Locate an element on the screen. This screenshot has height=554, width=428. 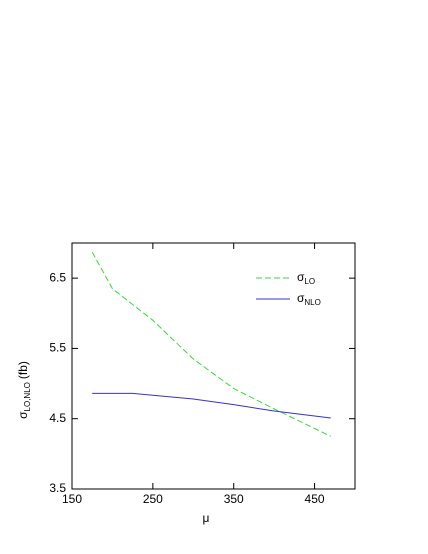
y-label-sub: LO,NLO is located at coordinates (27, 396).